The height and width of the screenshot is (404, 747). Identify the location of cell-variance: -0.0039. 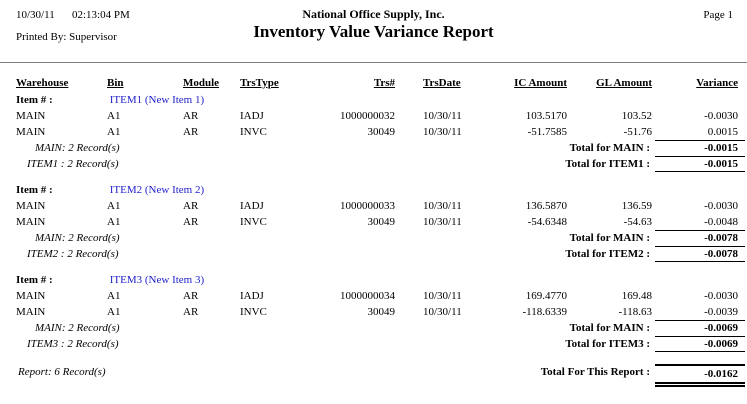
(721, 312).